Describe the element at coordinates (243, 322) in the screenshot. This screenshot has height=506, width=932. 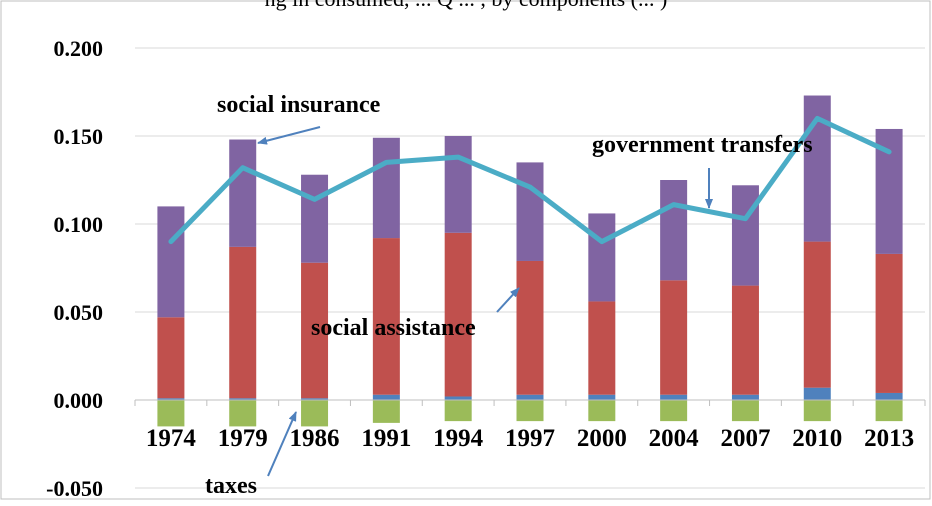
I see `bar-social-assistance-1979` at that location.